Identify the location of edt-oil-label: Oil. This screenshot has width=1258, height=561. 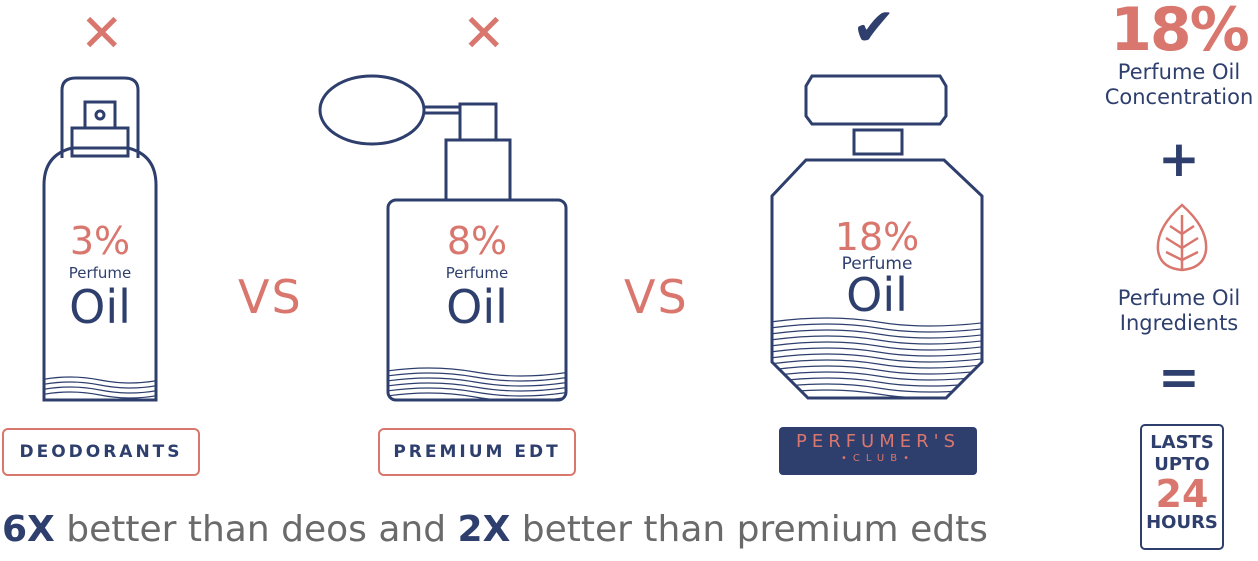
(477, 307).